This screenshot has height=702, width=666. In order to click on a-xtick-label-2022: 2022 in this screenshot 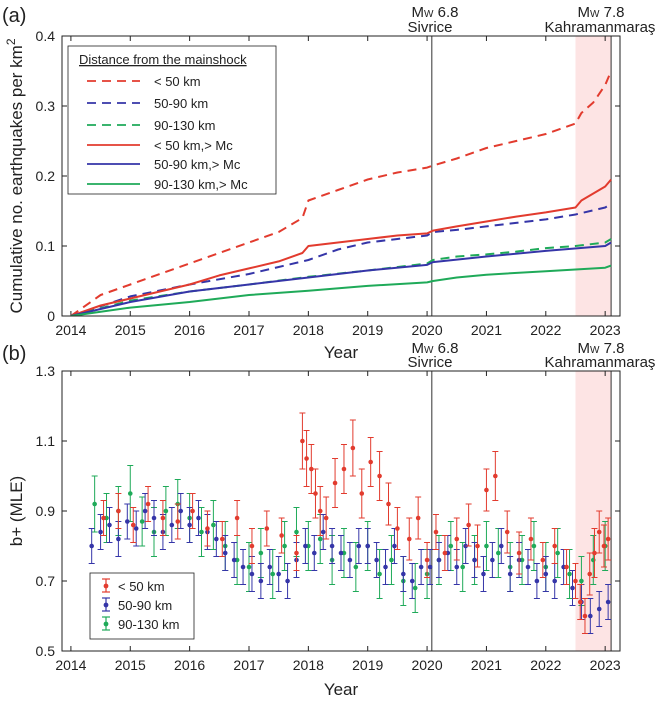, I will do `click(545, 330)`.